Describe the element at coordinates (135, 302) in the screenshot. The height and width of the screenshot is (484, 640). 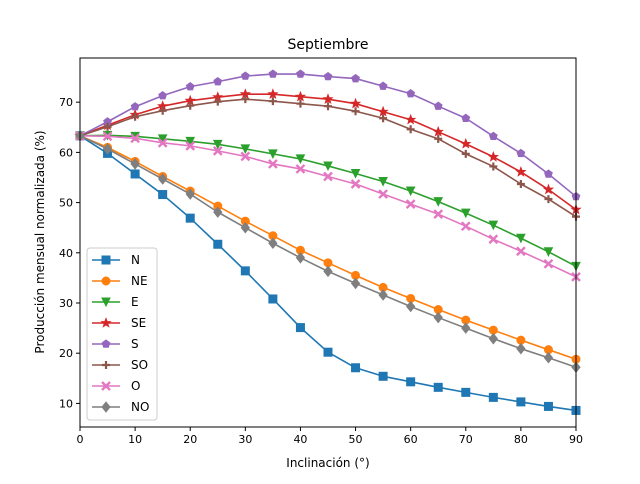
I see `legend-label-e: E` at that location.